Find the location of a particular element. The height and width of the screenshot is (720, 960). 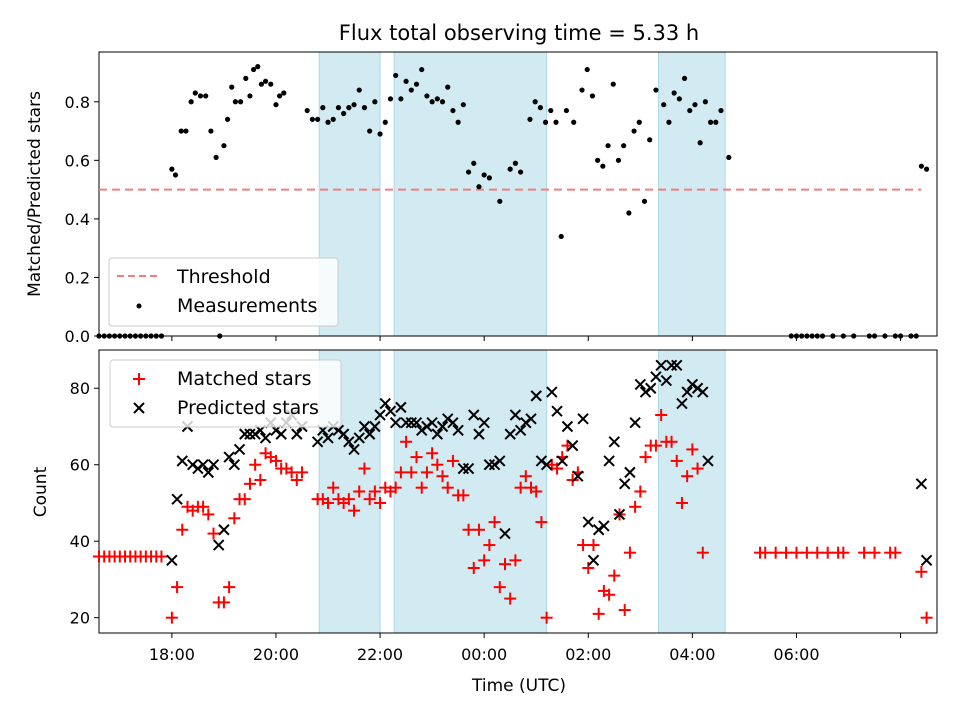

x-tick-label: 20:00 is located at coordinates (276, 654).